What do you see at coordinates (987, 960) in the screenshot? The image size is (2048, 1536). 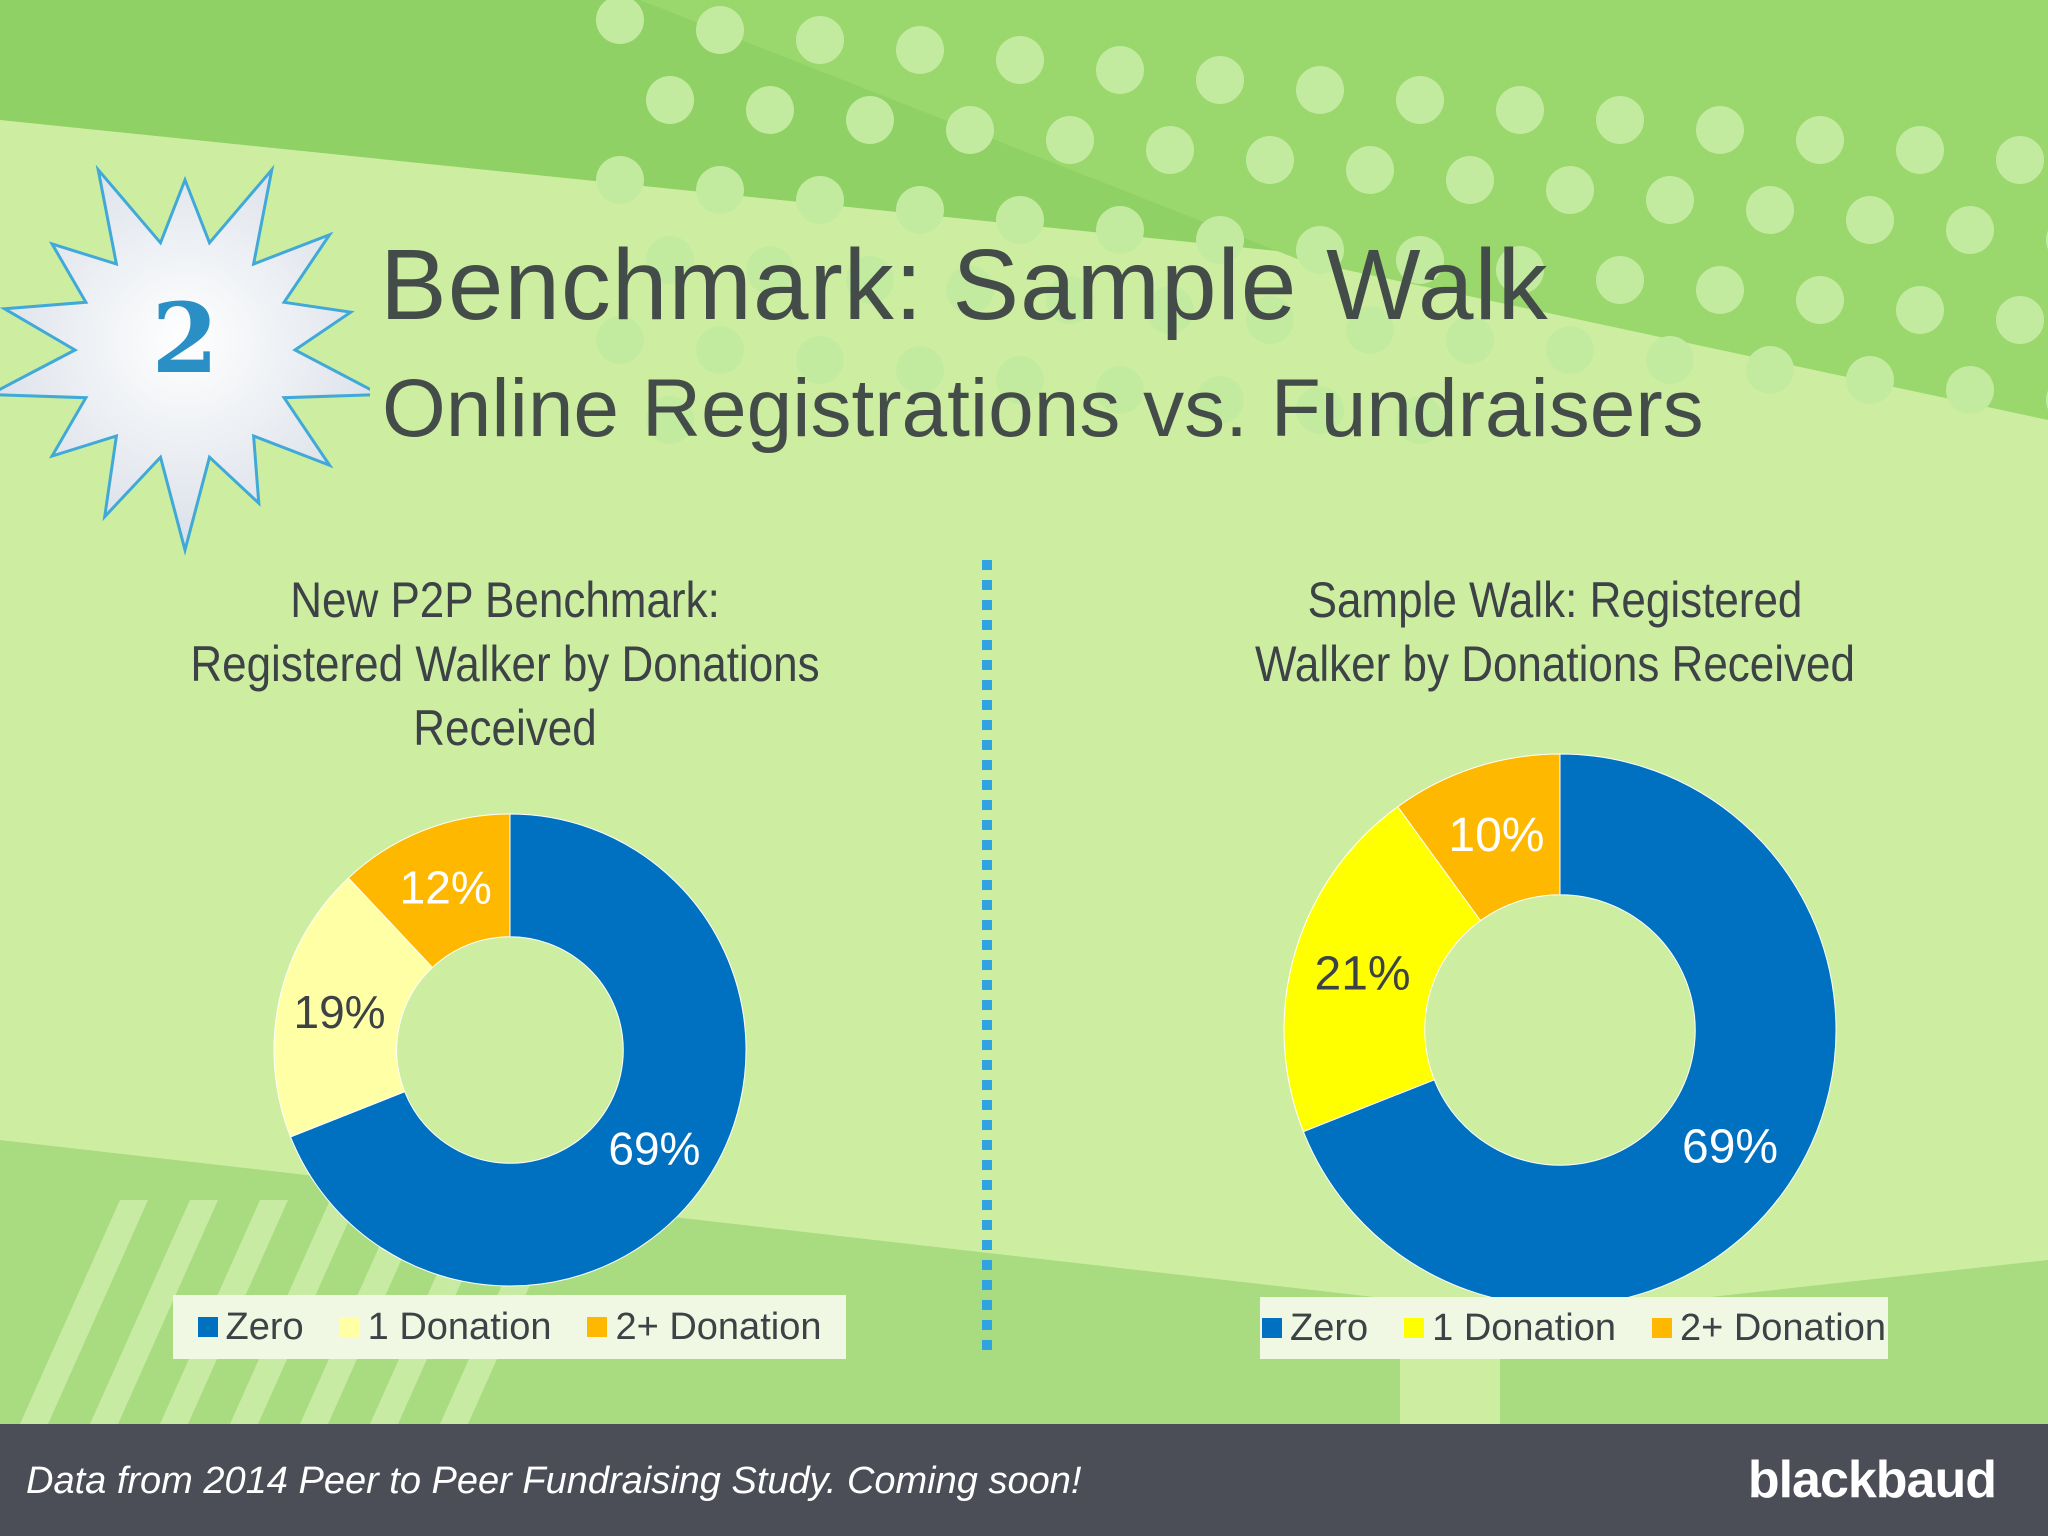 I see `dotted-divider` at bounding box center [987, 960].